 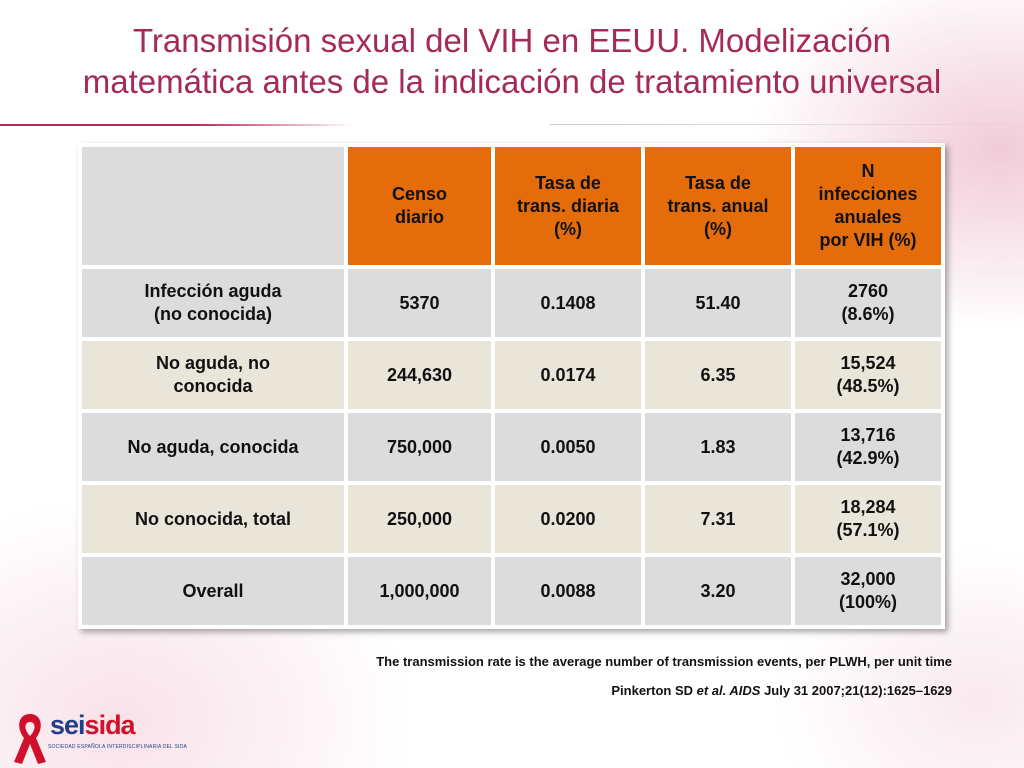 I want to click on header-censo-diario: Censo diario, so click(x=419, y=206).